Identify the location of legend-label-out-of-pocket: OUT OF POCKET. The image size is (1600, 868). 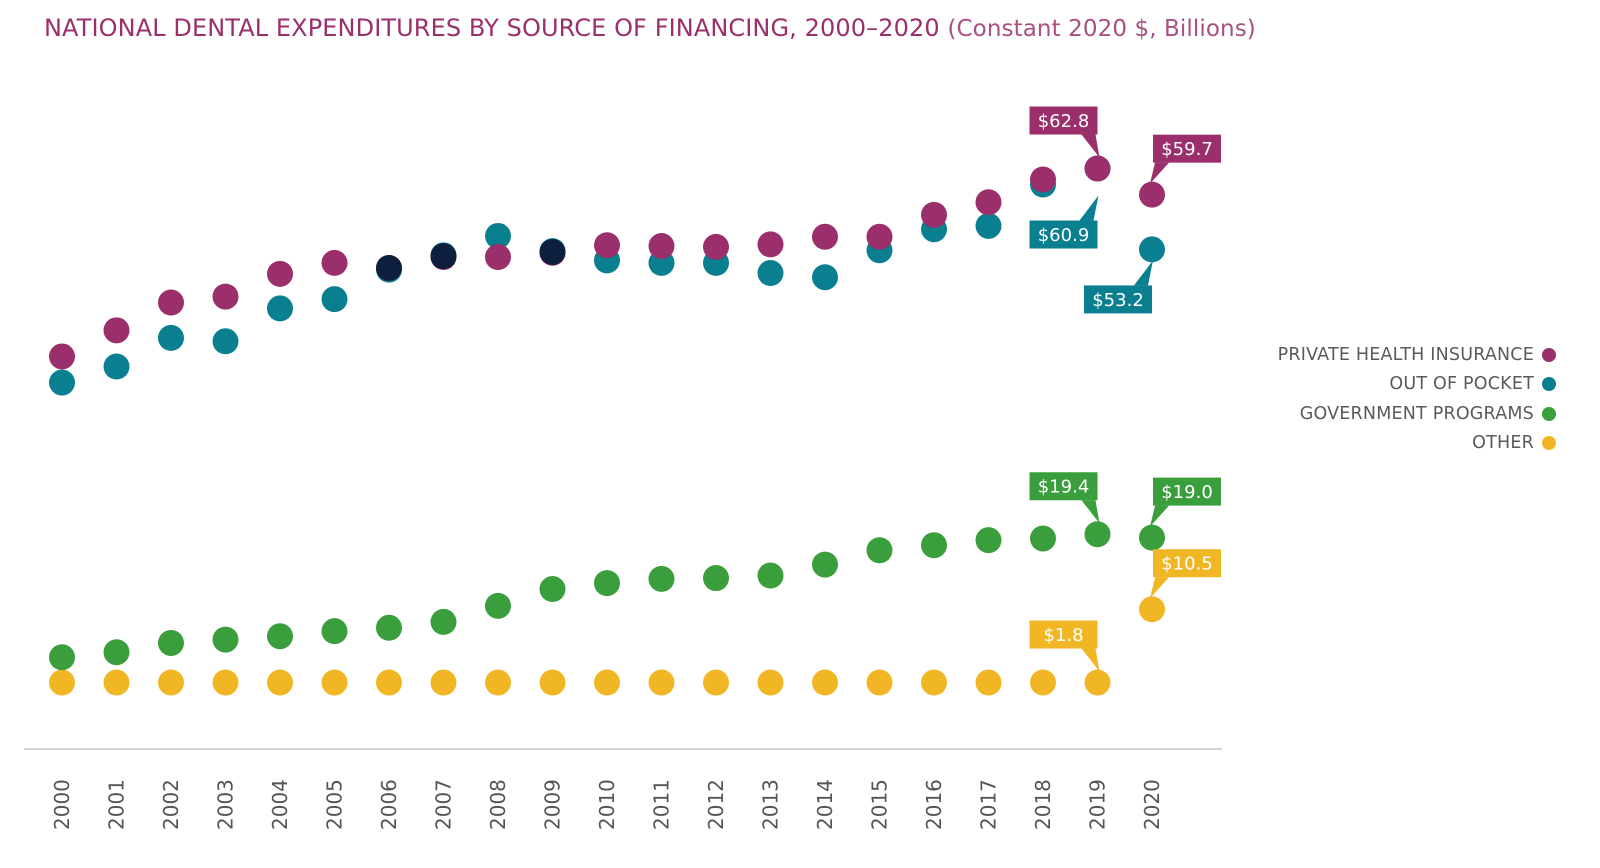
(1461, 384).